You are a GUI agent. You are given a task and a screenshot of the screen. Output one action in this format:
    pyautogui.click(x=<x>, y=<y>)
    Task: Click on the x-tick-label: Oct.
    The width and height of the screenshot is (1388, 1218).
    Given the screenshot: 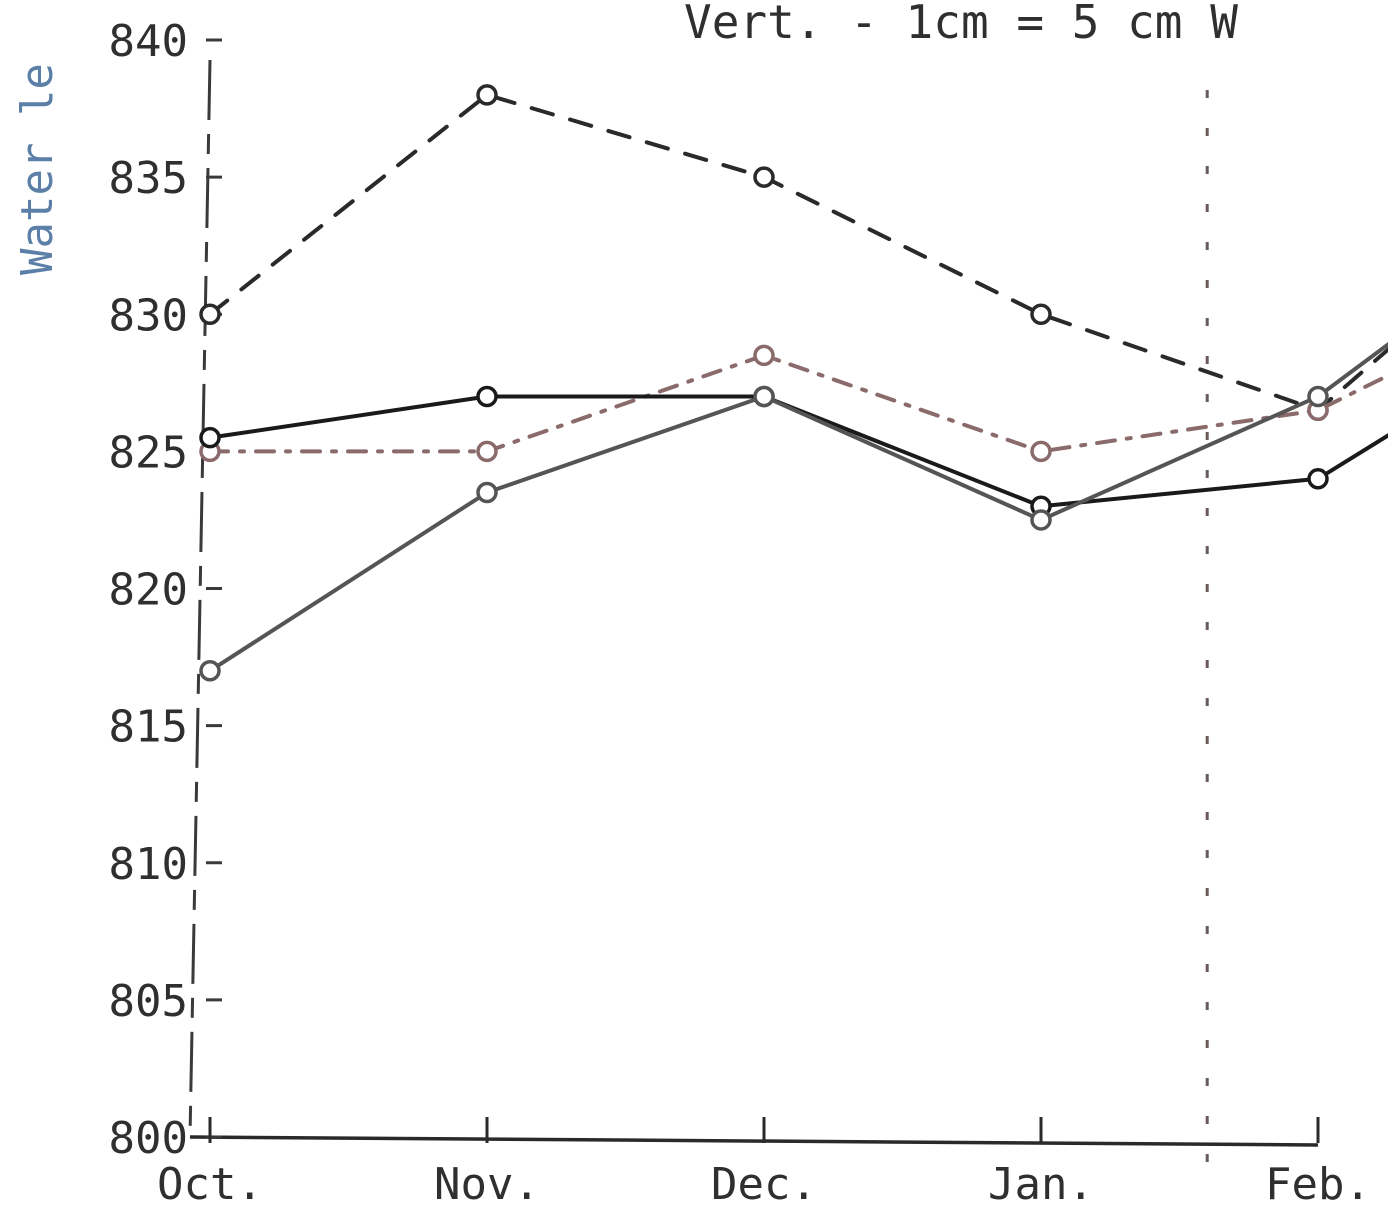 What is the action you would take?
    pyautogui.click(x=210, y=1184)
    